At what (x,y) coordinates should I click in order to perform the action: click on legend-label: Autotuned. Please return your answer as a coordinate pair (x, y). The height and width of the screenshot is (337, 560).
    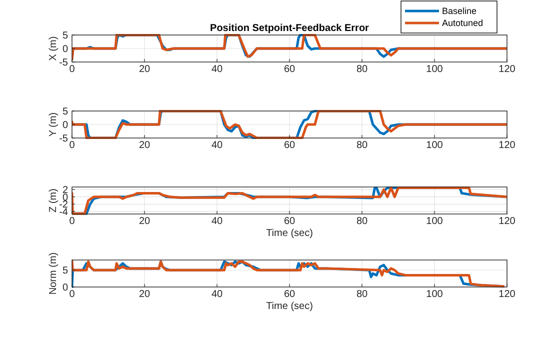
    Looking at the image, I should click on (463, 23).